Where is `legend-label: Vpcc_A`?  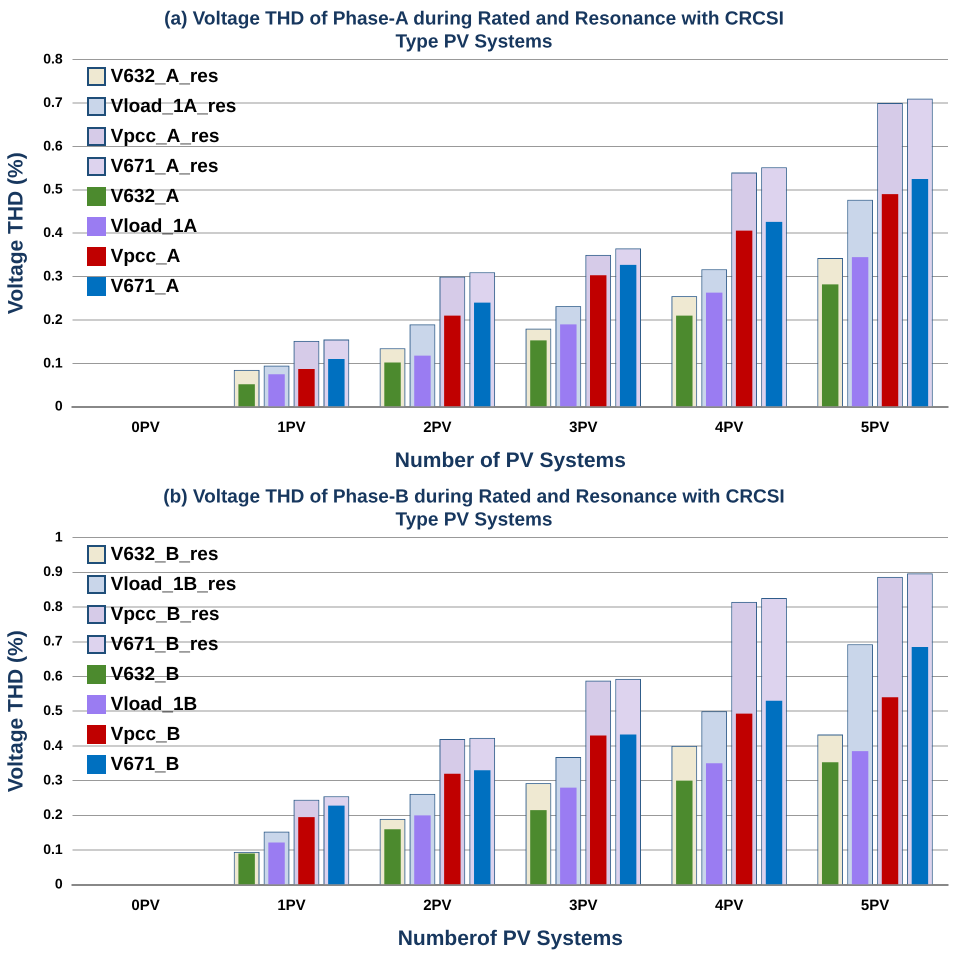 legend-label: Vpcc_A is located at coordinates (145, 257).